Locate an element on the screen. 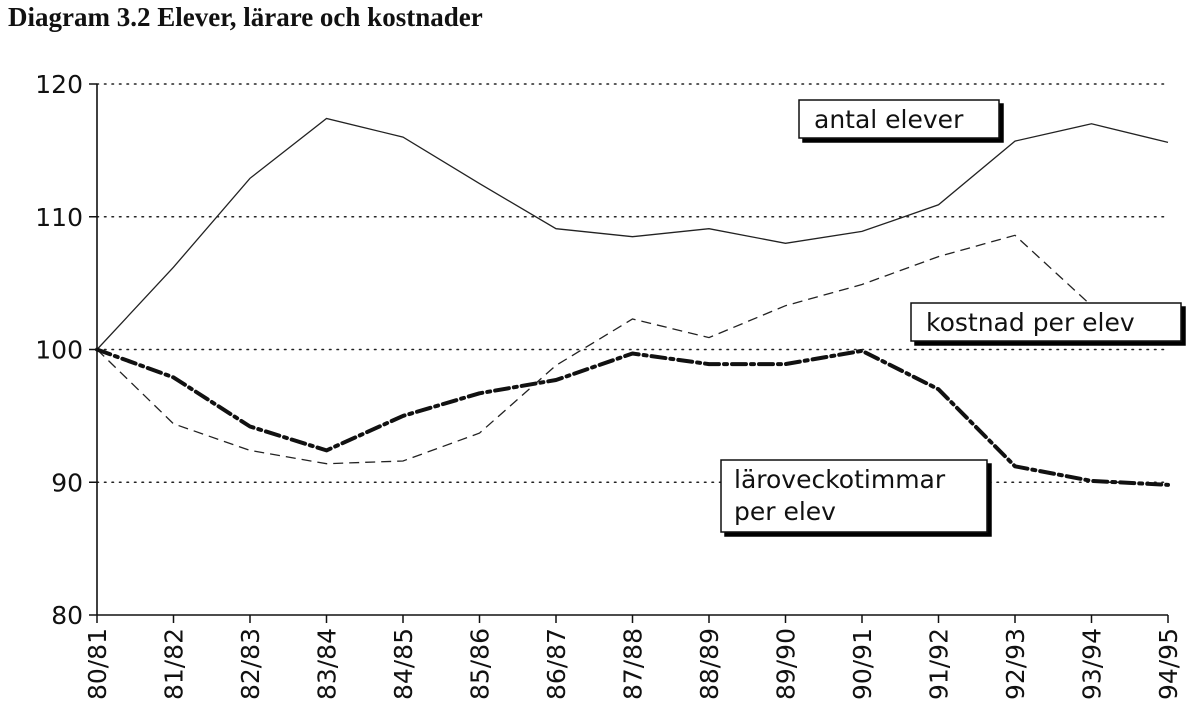 The width and height of the screenshot is (1191, 720). chart-title: Diagram 3.2 Elever, lärare och kostnader is located at coordinates (245, 17).